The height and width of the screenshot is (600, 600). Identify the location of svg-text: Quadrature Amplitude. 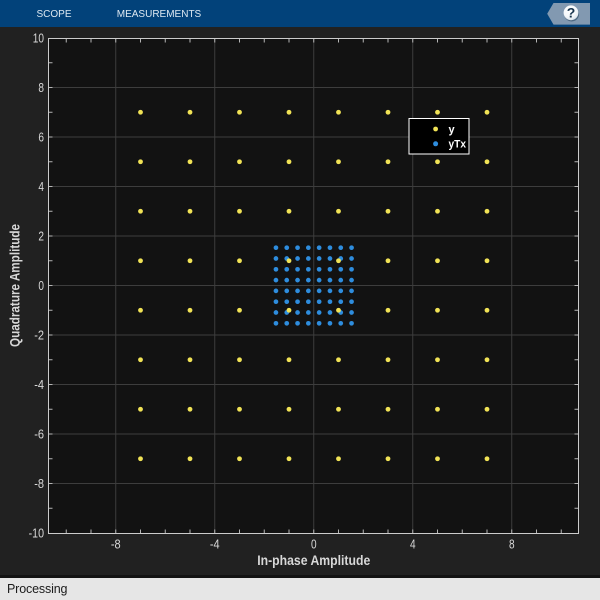
(15, 285).